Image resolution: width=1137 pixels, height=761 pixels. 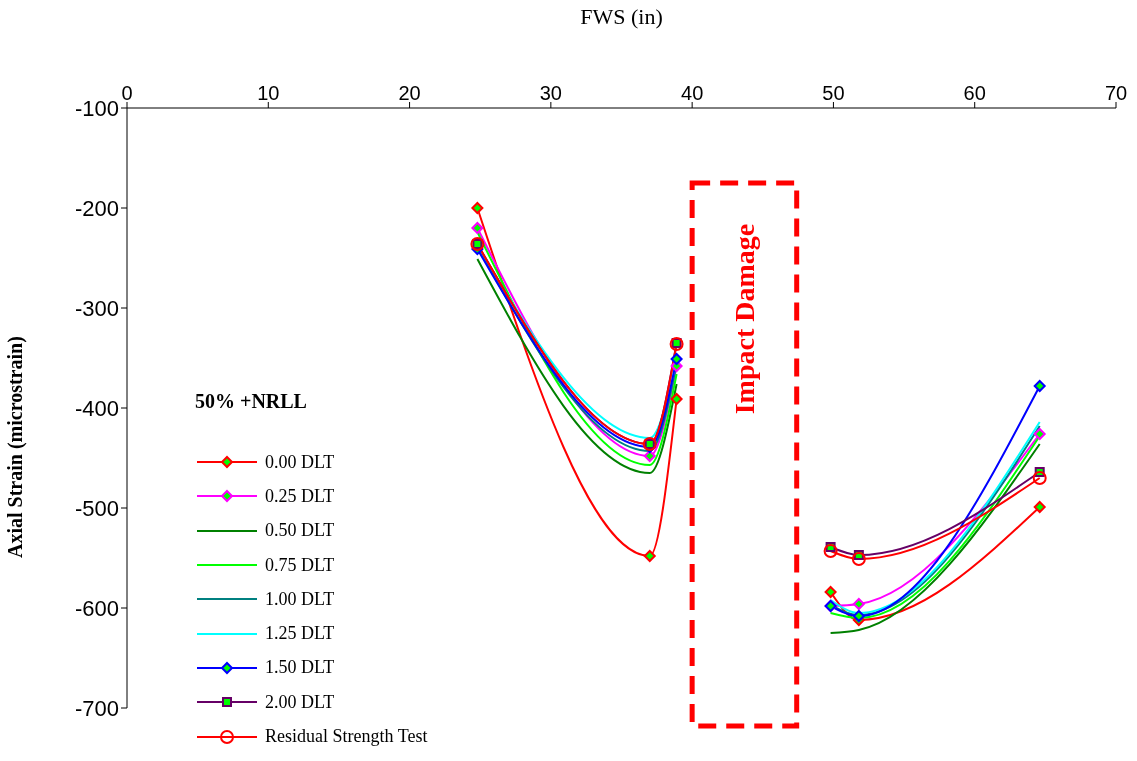 What do you see at coordinates (300, 462) in the screenshot?
I see `legend-label: 0.00 DLT` at bounding box center [300, 462].